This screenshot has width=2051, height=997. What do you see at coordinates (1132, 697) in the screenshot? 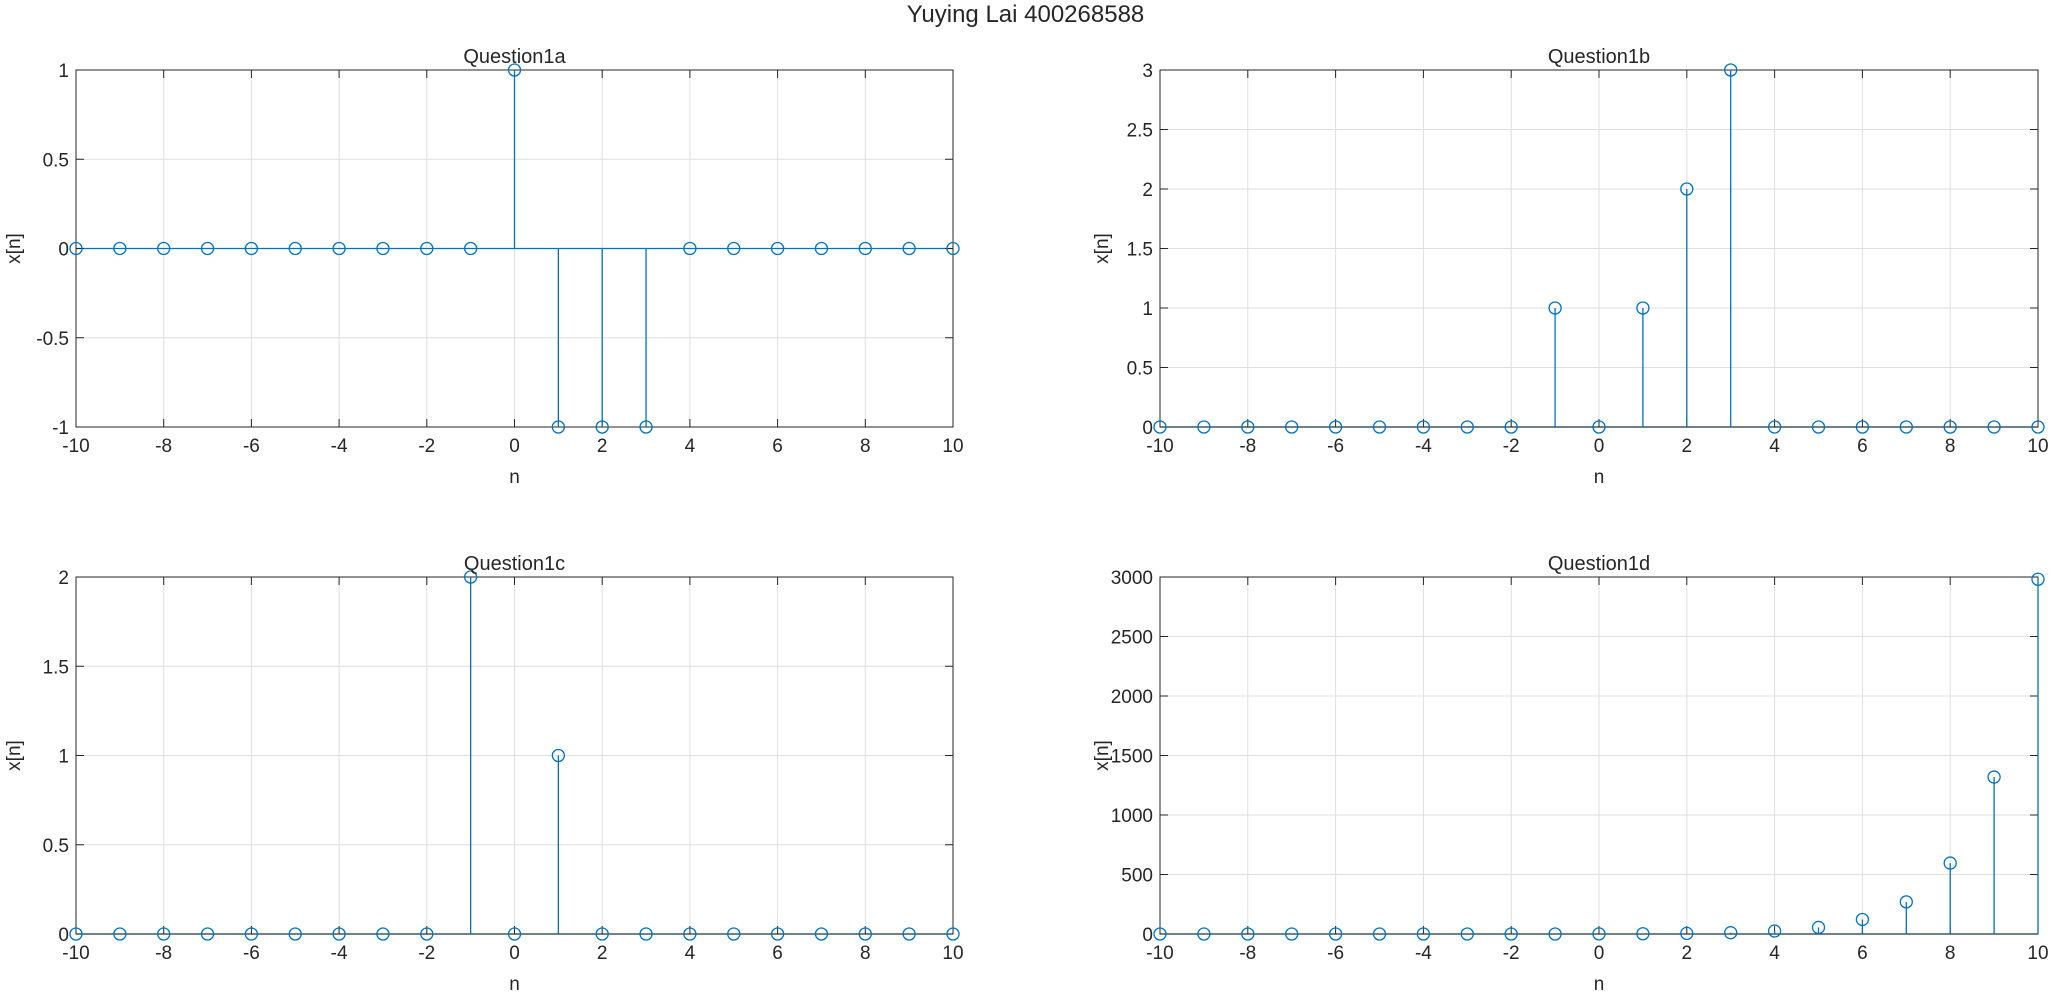
I see `y-tick-label: 2000` at bounding box center [1132, 697].